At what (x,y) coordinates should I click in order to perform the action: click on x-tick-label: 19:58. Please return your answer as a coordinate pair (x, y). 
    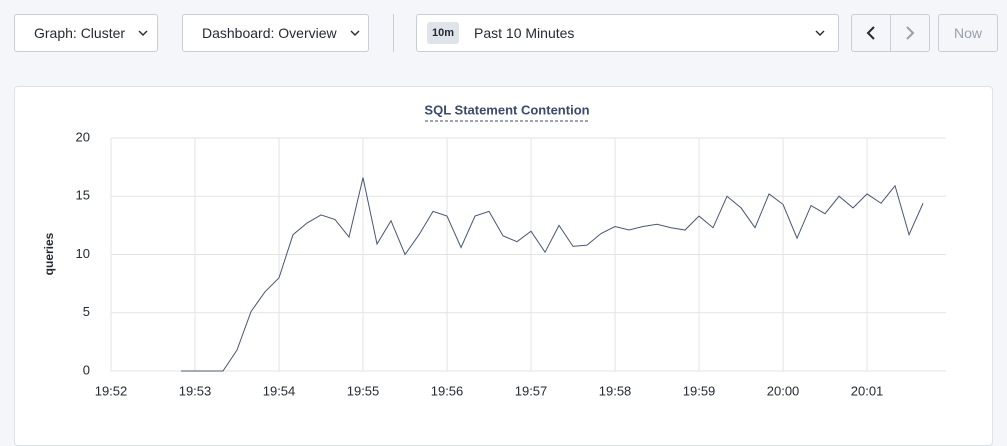
    Looking at the image, I should click on (615, 390).